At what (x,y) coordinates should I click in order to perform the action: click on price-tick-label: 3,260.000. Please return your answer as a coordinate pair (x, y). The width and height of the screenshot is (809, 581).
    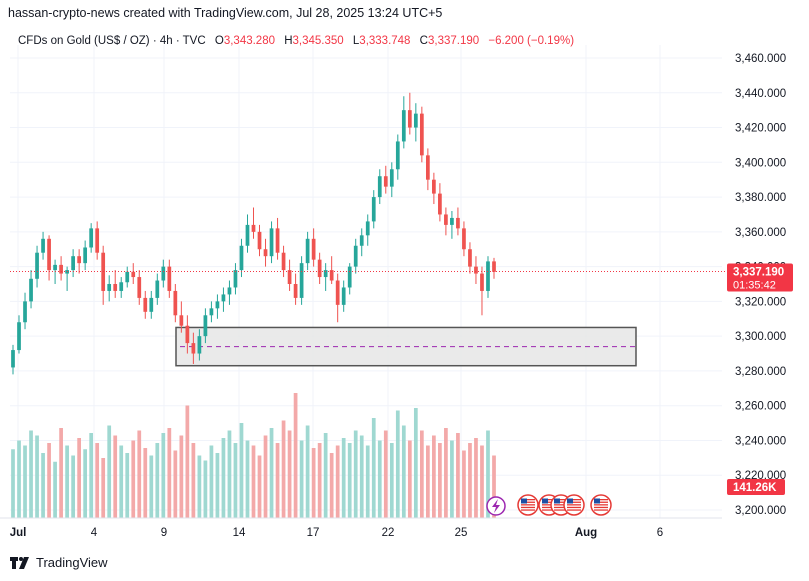
    Looking at the image, I should click on (760, 407).